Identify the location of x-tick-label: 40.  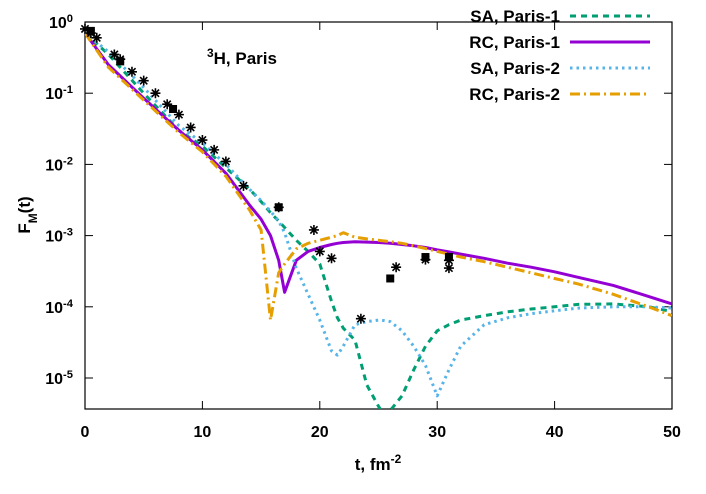
(555, 432).